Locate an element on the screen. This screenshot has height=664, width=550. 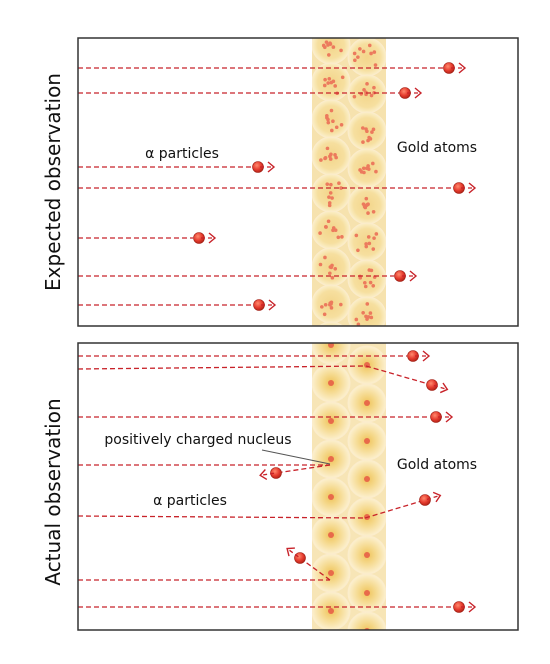
arrow-shaft is located at coordinates (440, 387).